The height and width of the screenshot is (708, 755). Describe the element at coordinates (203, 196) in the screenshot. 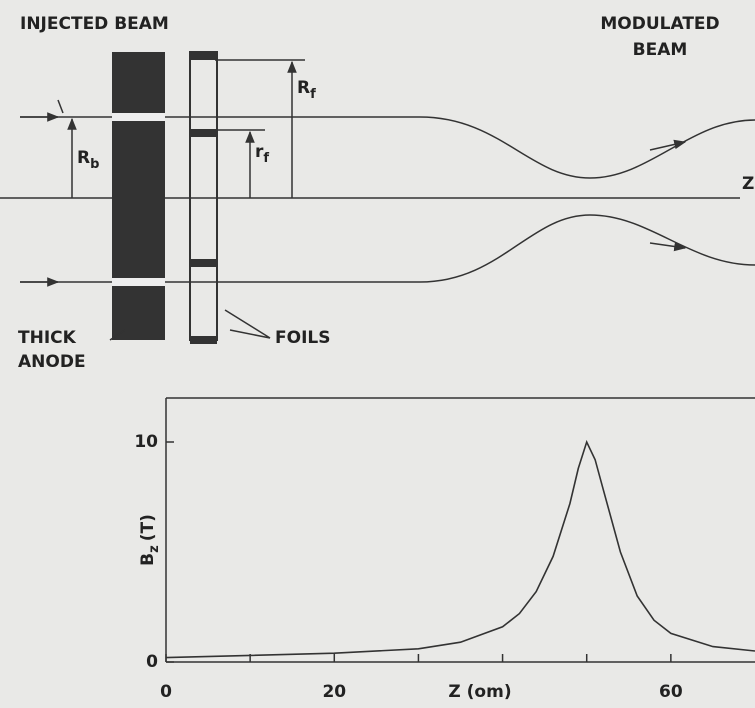

I see `foil-holder` at that location.